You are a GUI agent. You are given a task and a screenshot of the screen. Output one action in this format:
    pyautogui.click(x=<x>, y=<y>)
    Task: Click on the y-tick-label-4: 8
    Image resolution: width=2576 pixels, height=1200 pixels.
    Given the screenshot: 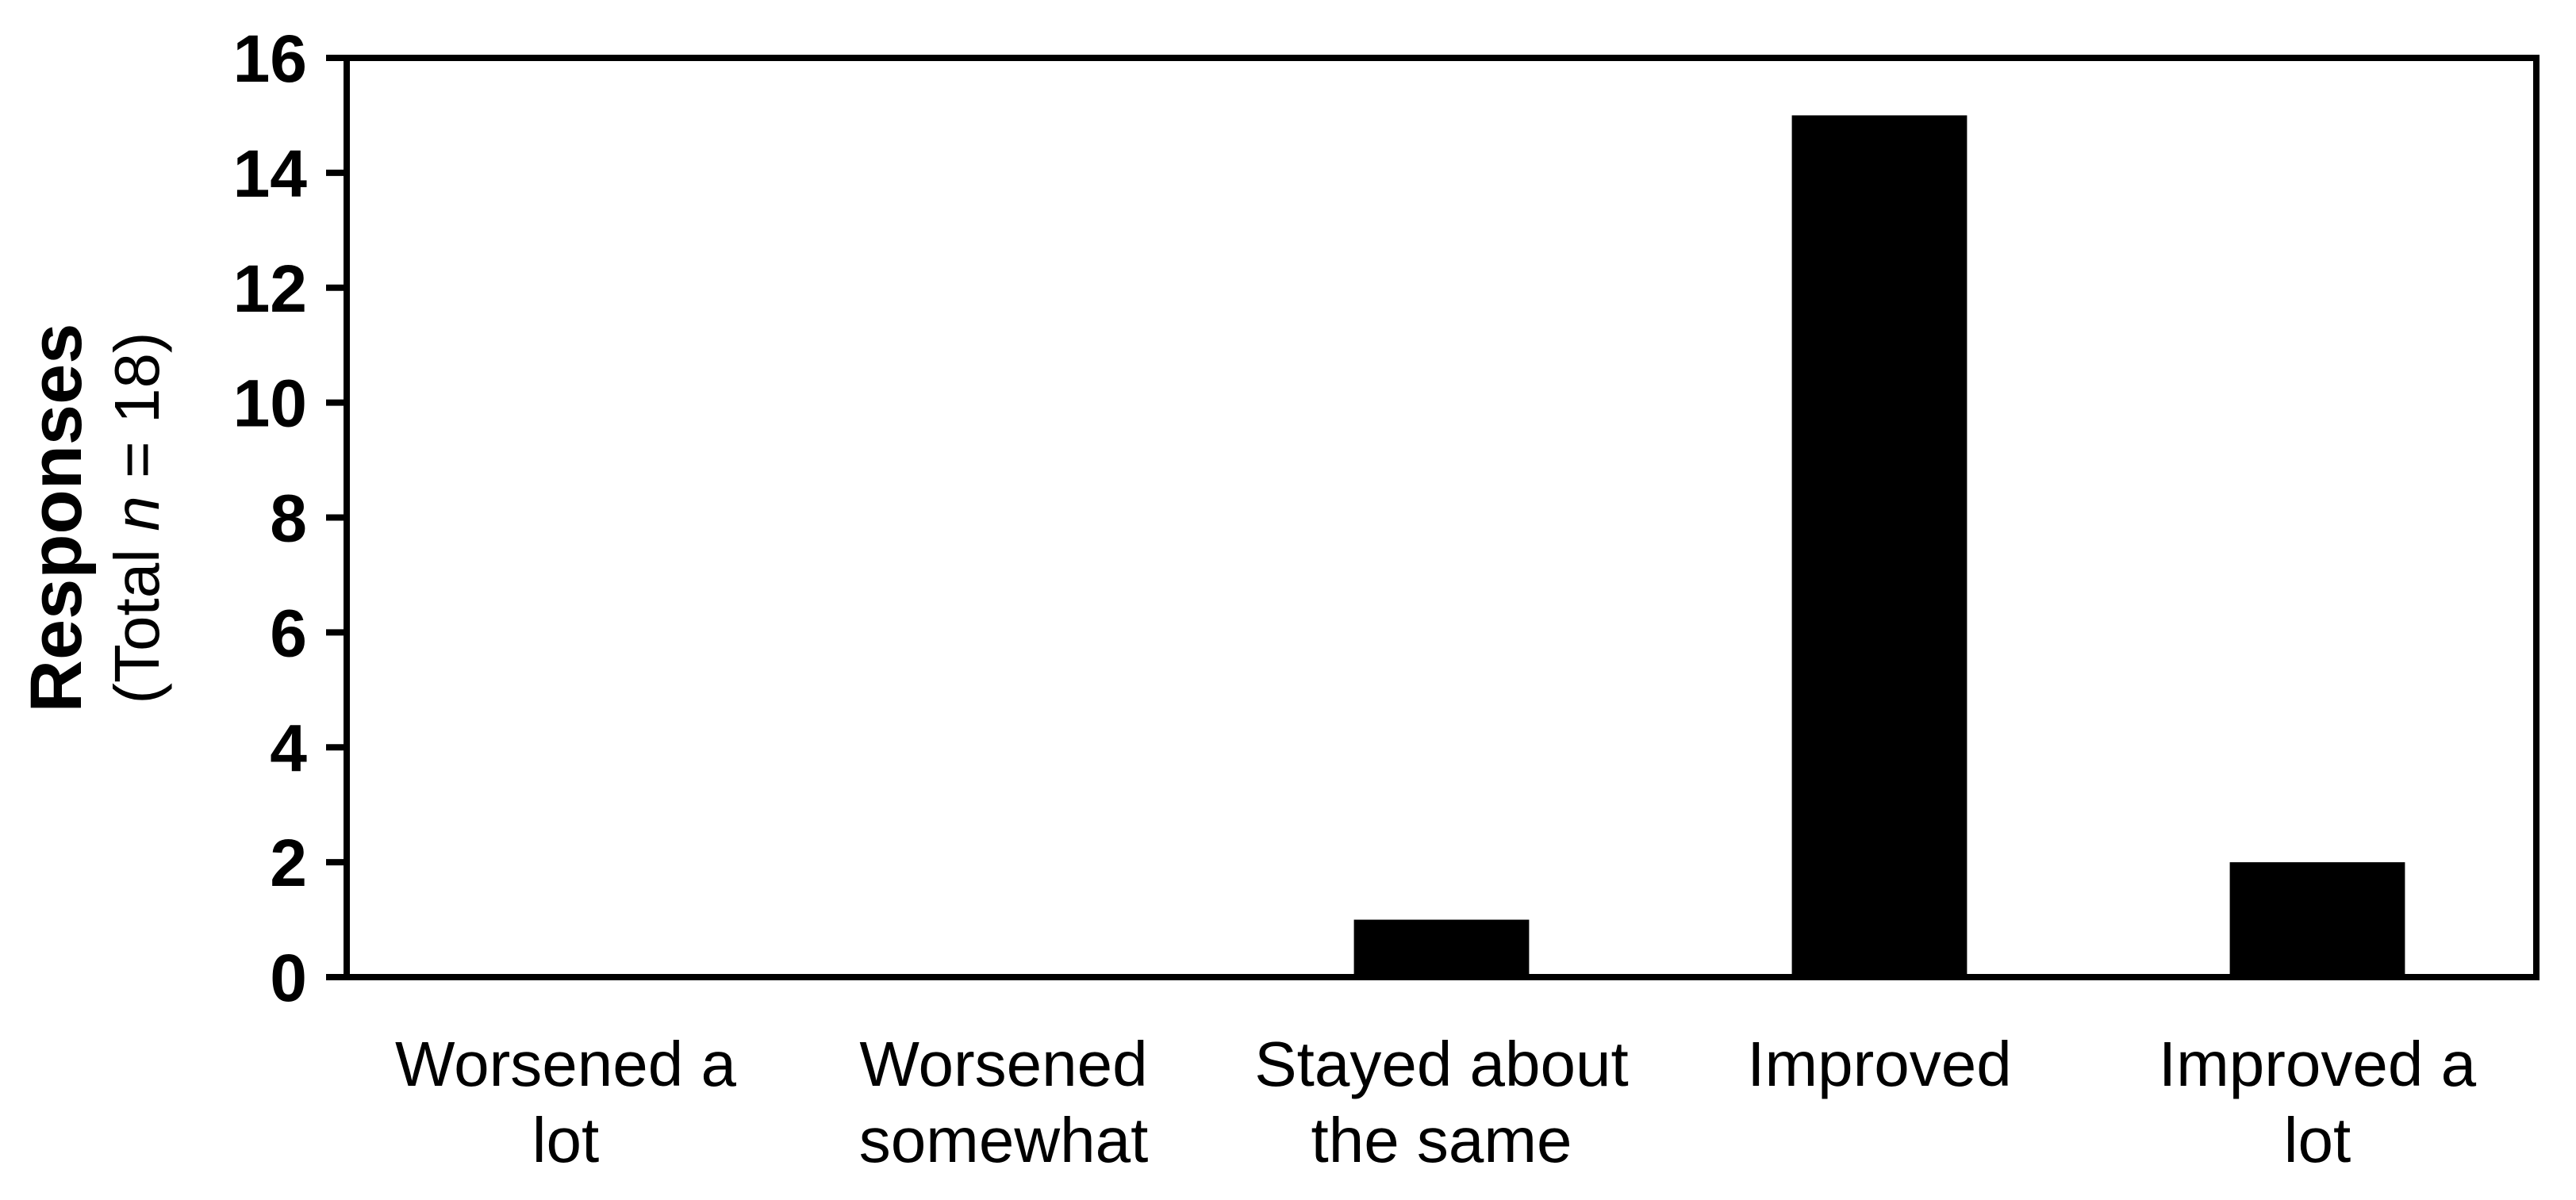 What is the action you would take?
    pyautogui.click(x=288, y=518)
    